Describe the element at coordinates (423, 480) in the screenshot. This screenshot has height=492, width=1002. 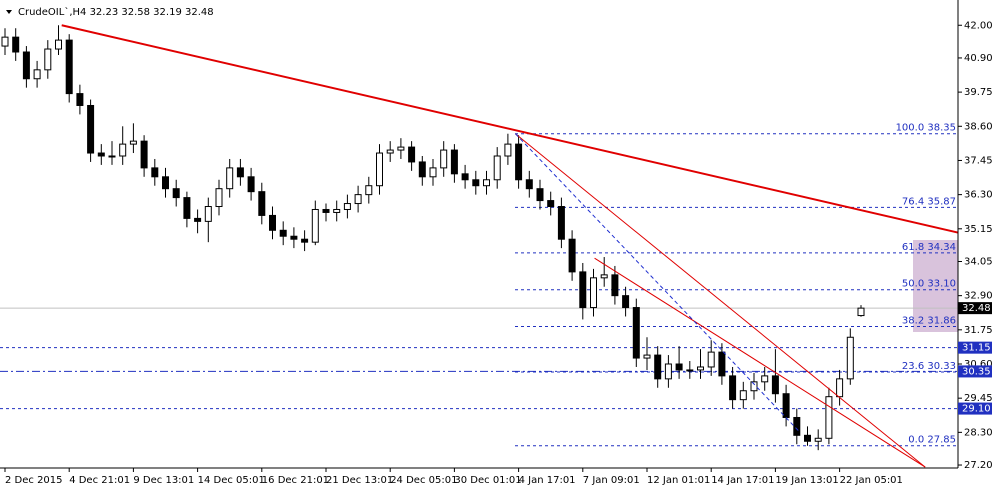
I see `x-tick-label: 24 Dec 05:01` at that location.